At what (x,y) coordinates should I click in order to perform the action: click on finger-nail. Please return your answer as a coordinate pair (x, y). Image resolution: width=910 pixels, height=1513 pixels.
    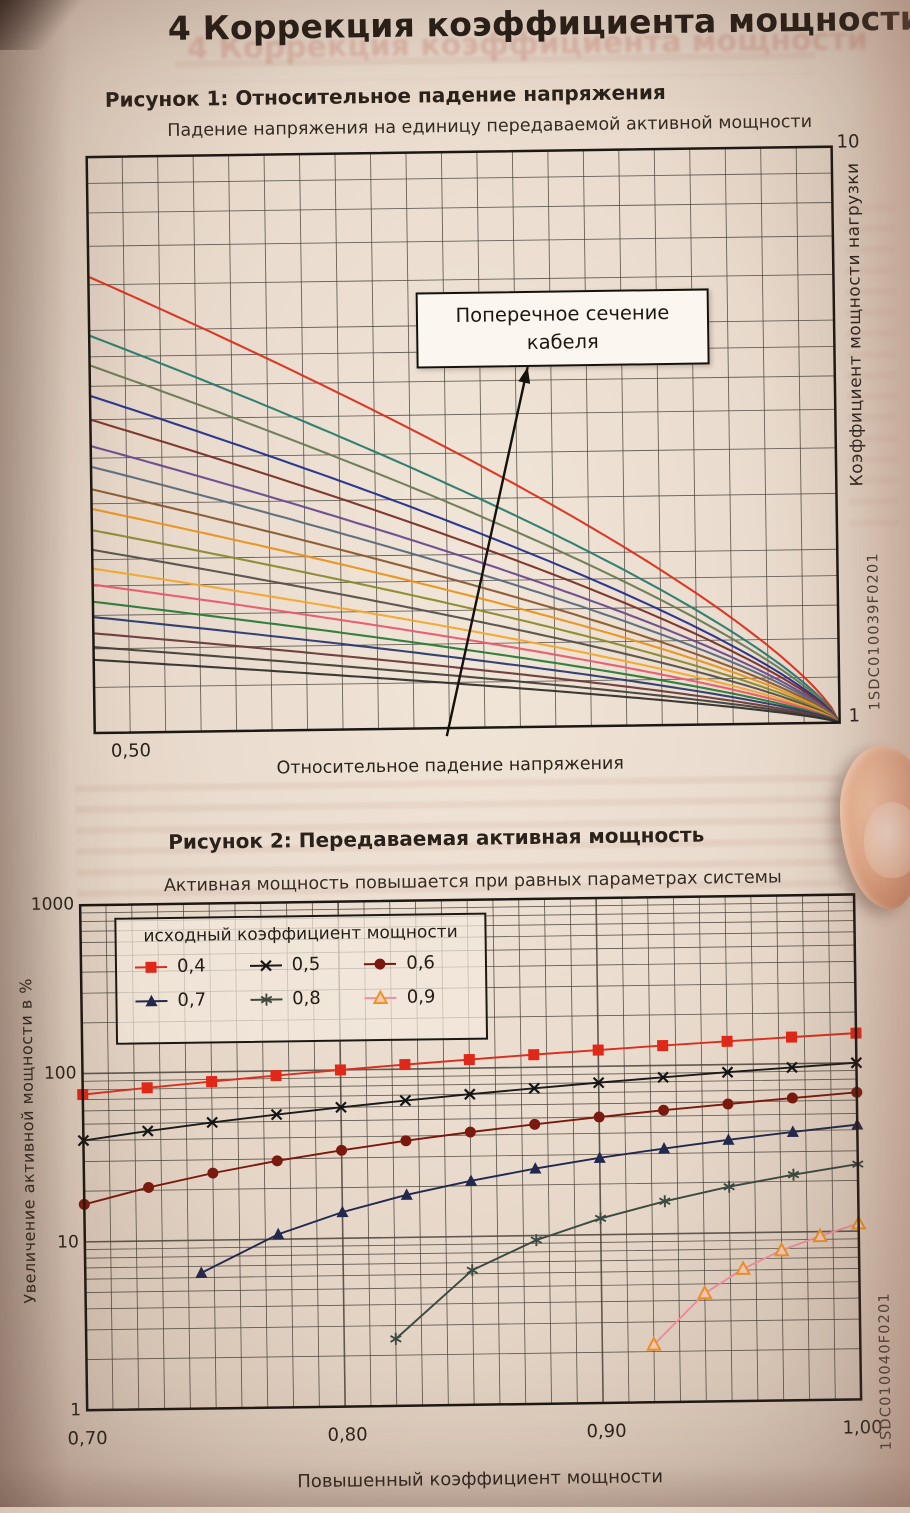
    Looking at the image, I should click on (887, 840).